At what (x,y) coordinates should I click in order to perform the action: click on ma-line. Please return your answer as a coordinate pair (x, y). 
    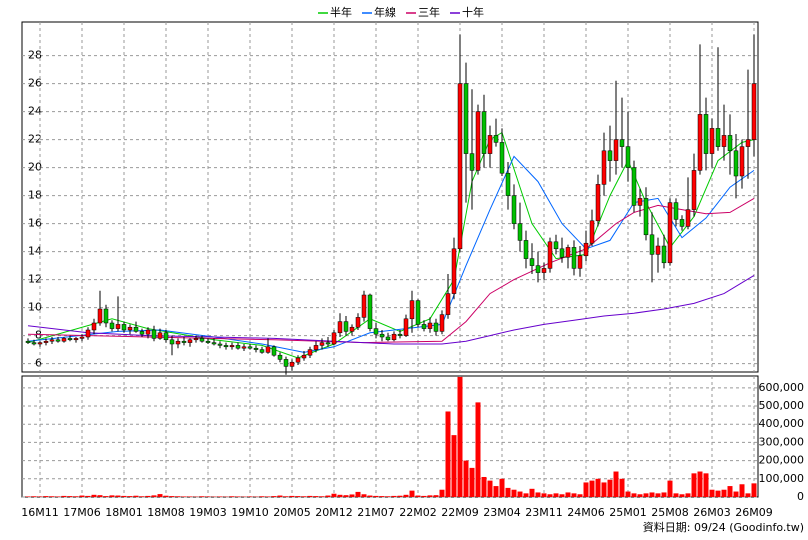
    Looking at the image, I should click on (391, 309).